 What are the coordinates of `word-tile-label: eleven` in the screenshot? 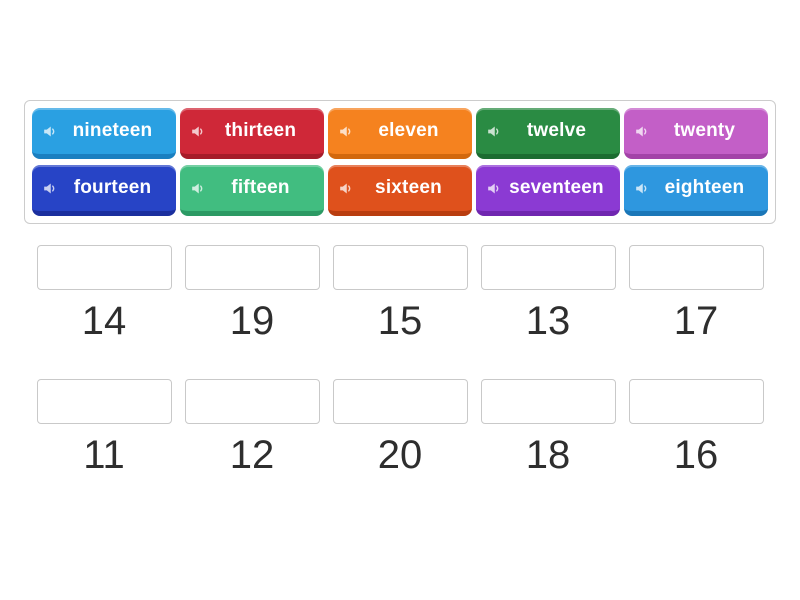 It's located at (408, 130).